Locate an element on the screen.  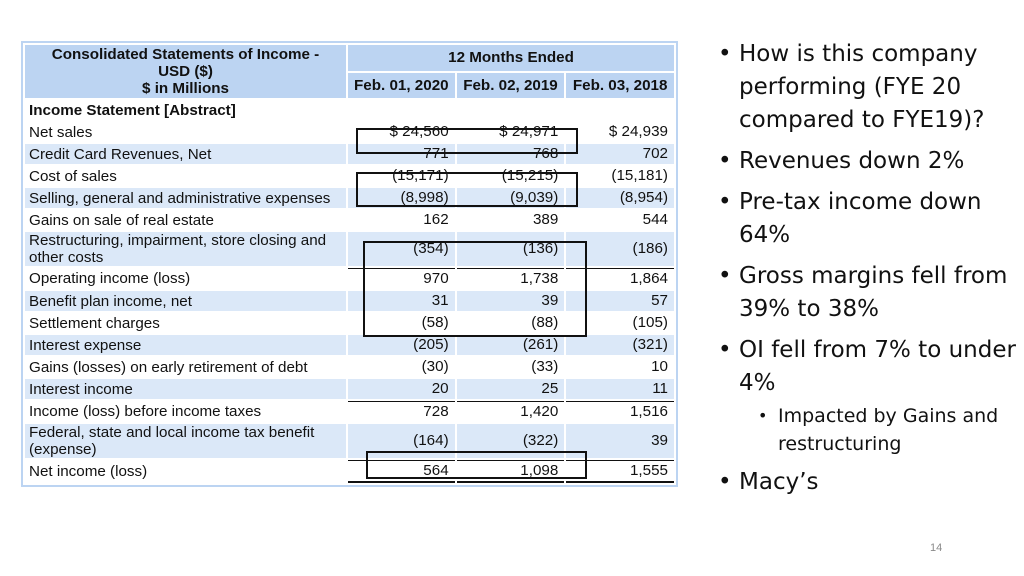
value-fy2020: 728 is located at coordinates (401, 411).